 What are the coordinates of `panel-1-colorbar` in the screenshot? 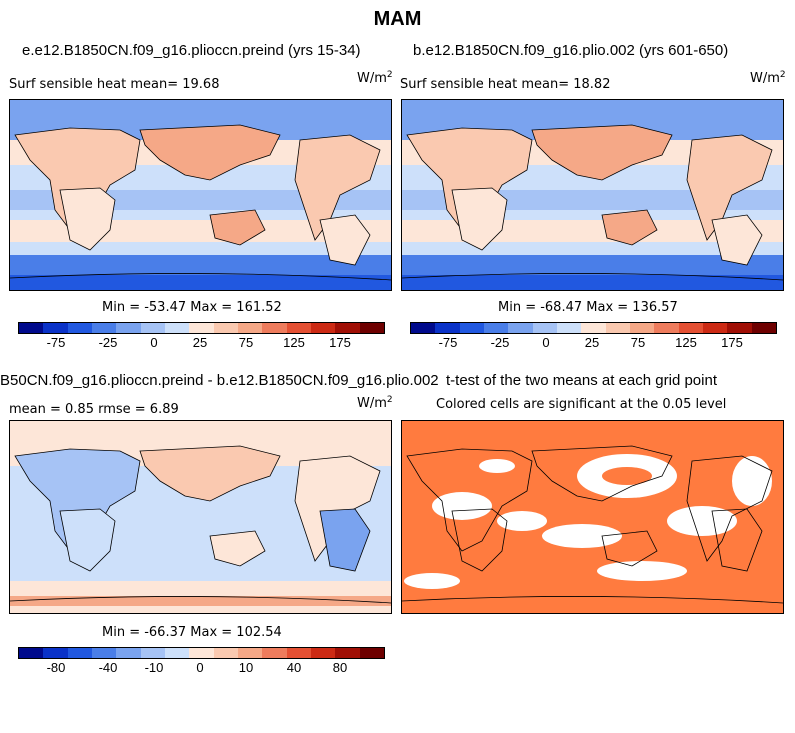 It's located at (201, 328).